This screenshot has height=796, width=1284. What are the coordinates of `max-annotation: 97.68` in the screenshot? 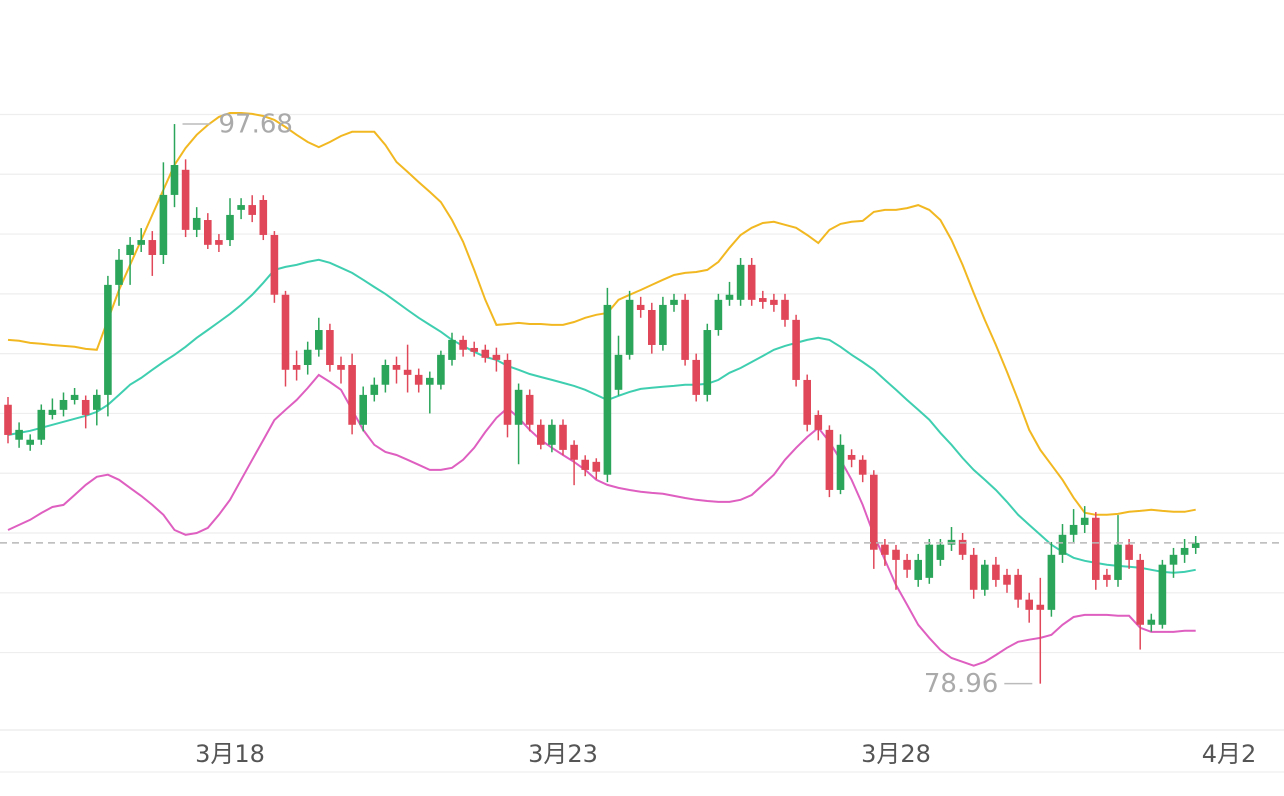 It's located at (256, 125).